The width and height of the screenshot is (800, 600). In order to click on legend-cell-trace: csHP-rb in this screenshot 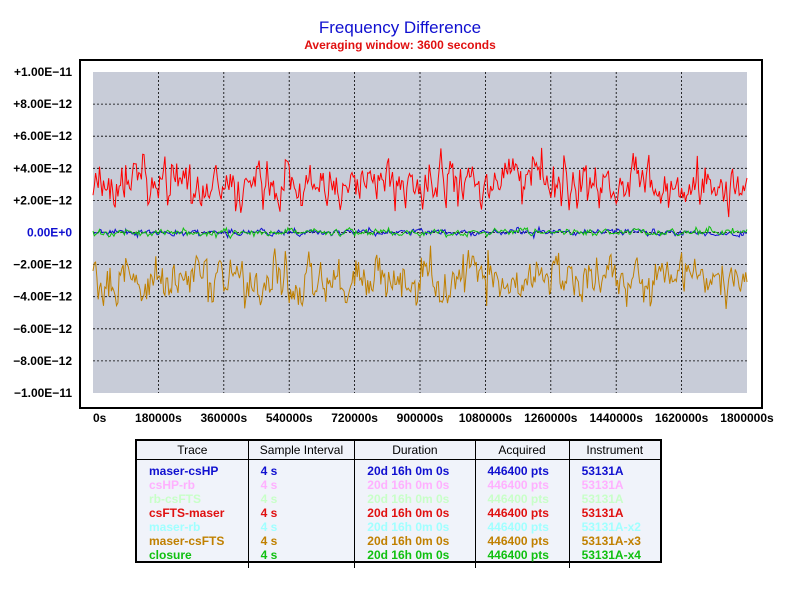, I will do `click(193, 485)`.